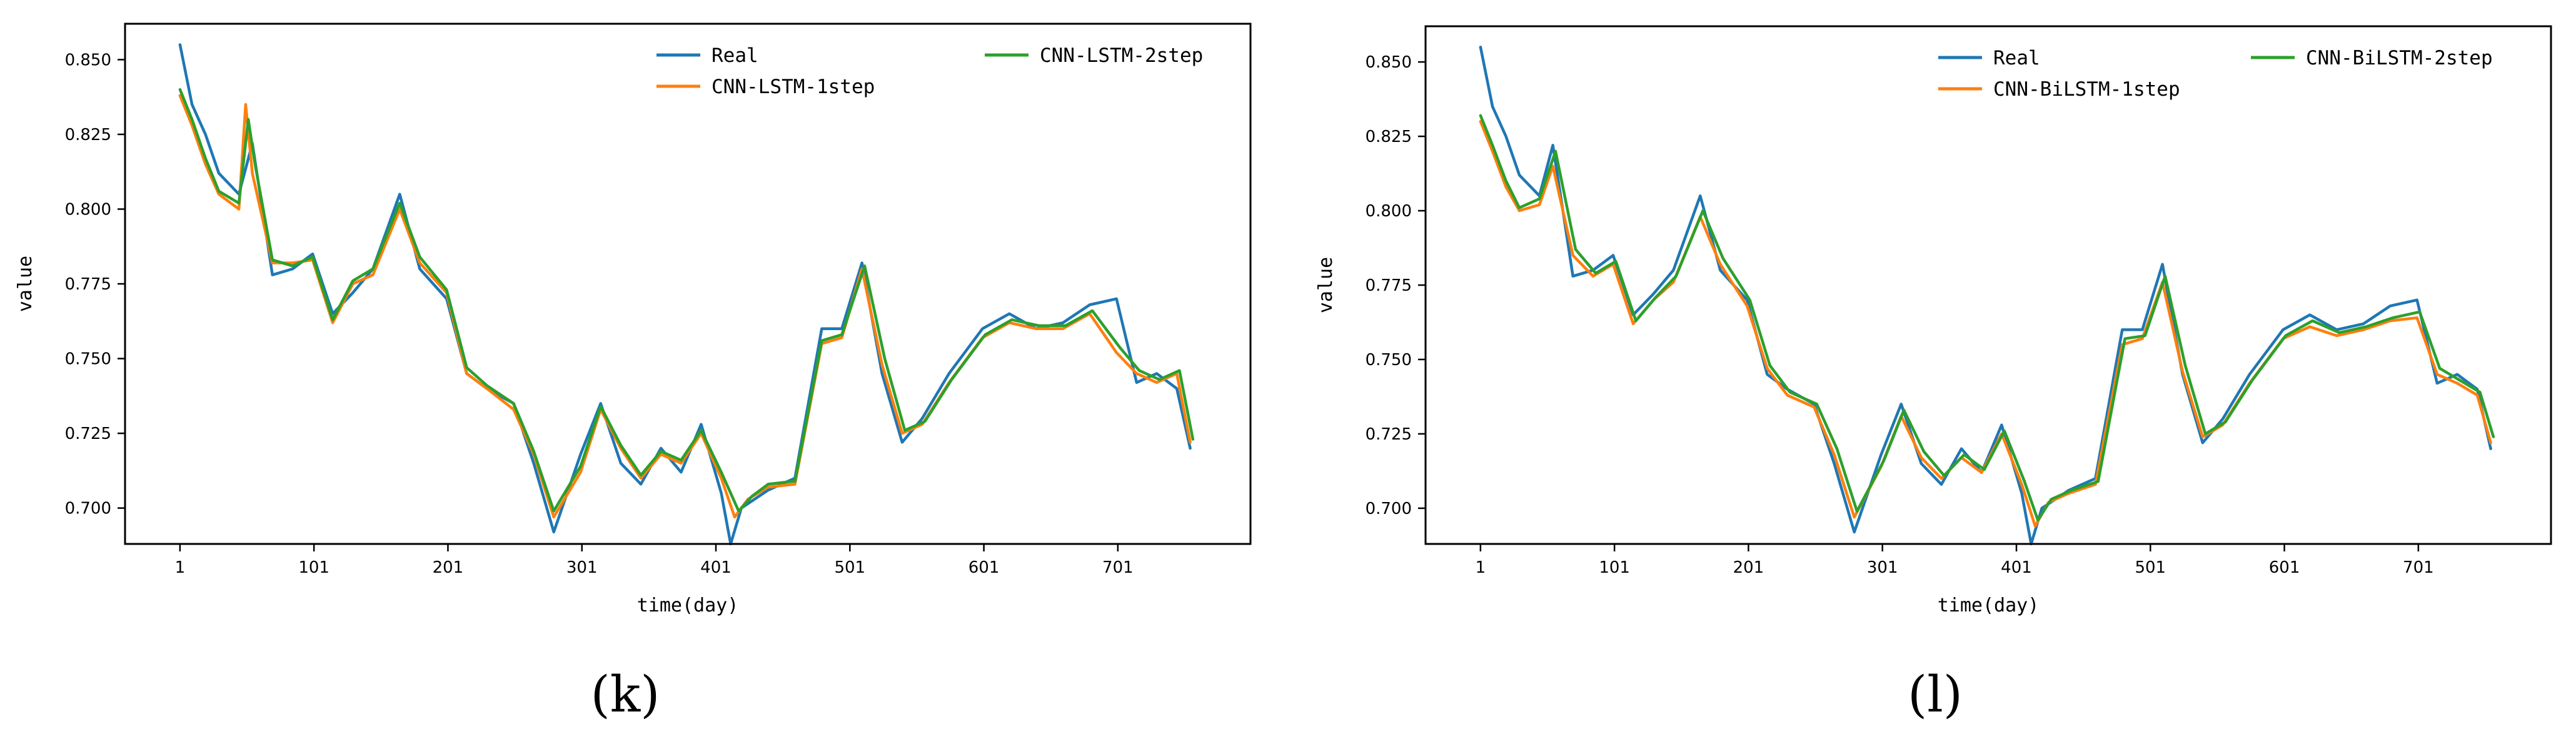 This screenshot has width=2576, height=734. I want to click on panel-label: (k), so click(625, 694).